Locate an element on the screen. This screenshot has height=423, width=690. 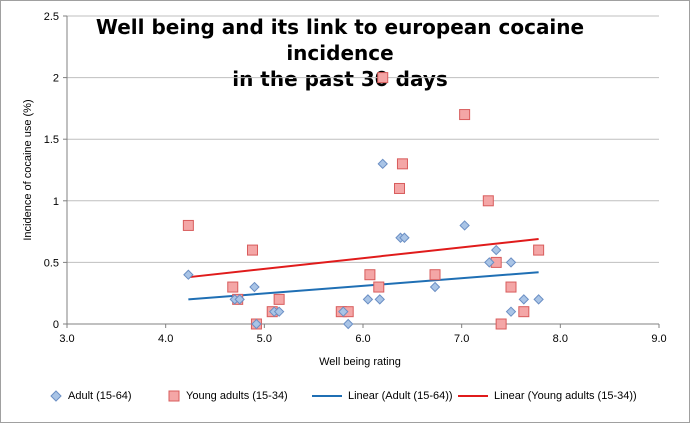
x-tick-label: 9.0 is located at coordinates (658, 339).